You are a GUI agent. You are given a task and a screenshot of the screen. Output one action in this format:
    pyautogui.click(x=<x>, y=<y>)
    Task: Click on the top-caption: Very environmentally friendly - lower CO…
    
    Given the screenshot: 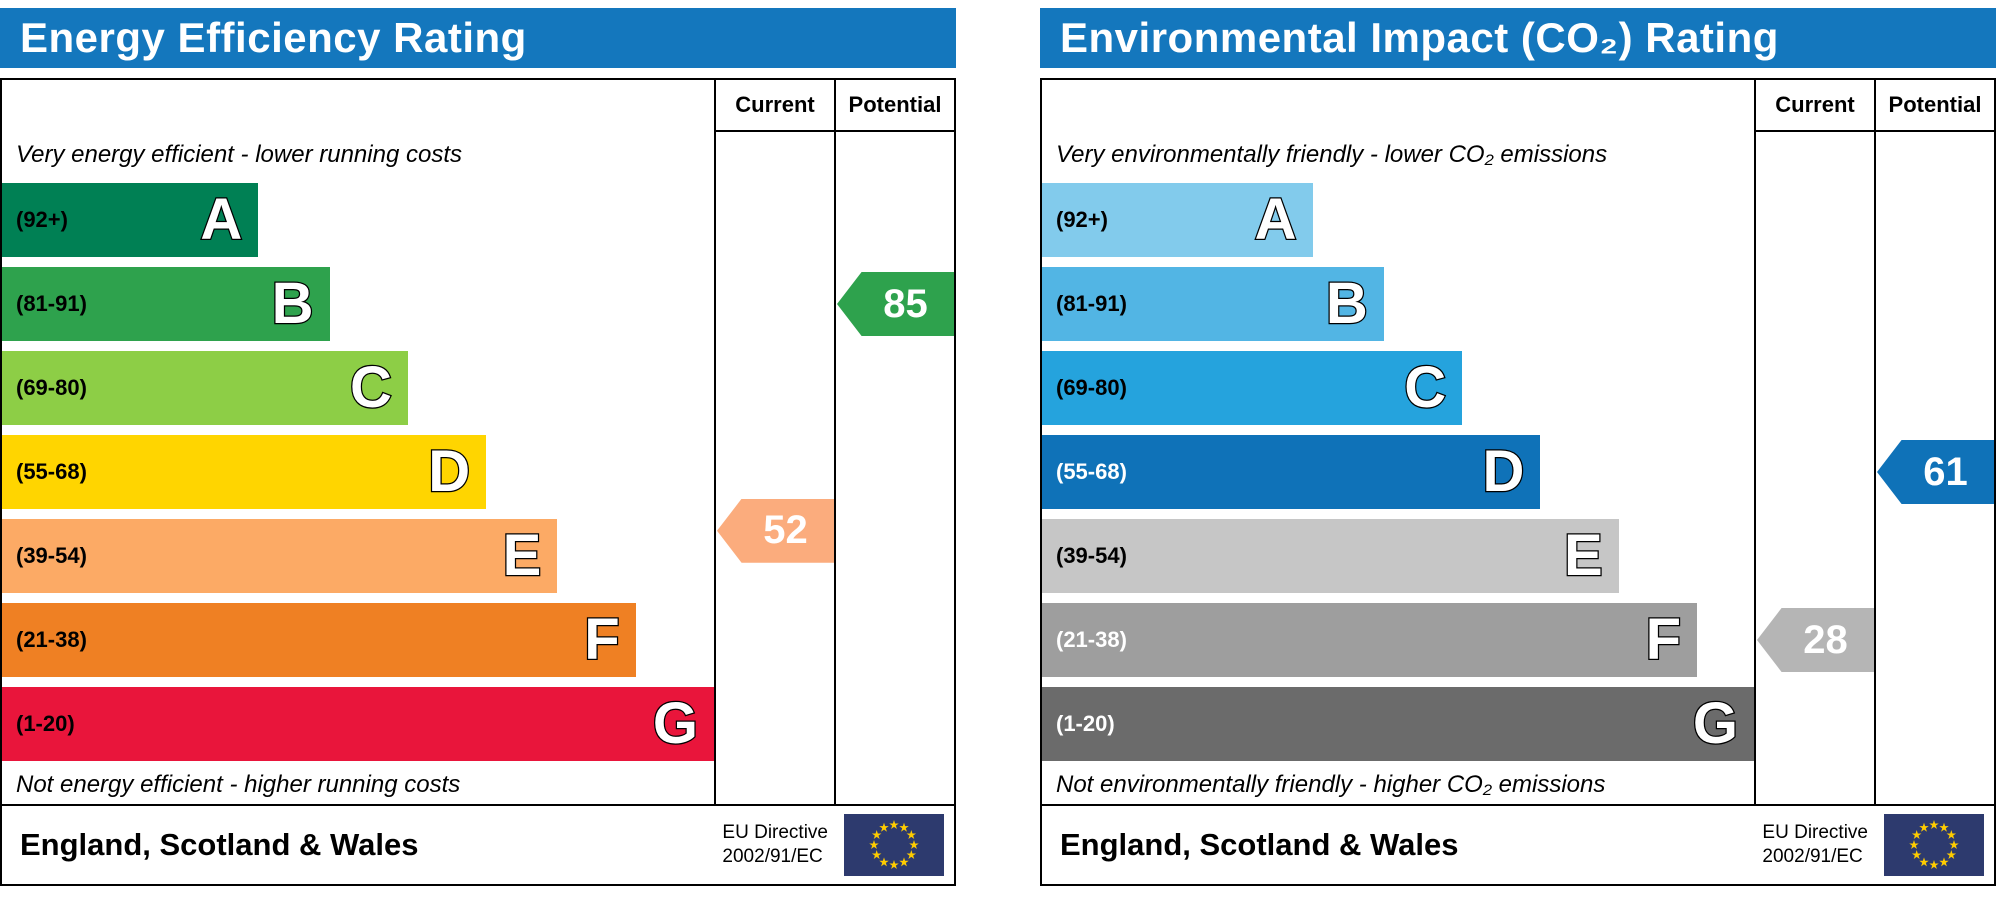 What is the action you would take?
    pyautogui.click(x=1332, y=154)
    